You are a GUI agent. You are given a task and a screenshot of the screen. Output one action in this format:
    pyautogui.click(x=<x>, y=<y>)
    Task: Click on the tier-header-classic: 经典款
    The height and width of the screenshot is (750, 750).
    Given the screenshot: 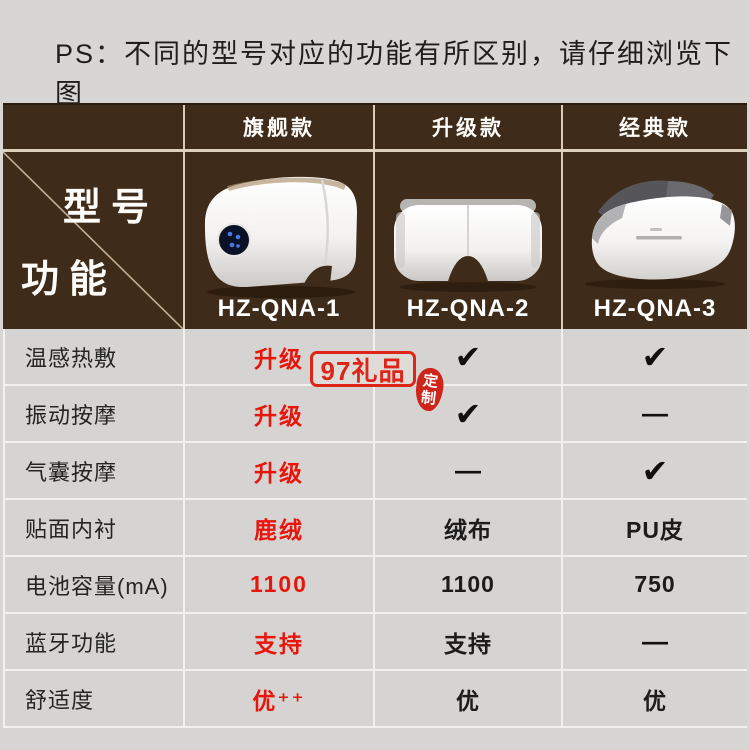 What is the action you would take?
    pyautogui.click(x=655, y=127)
    